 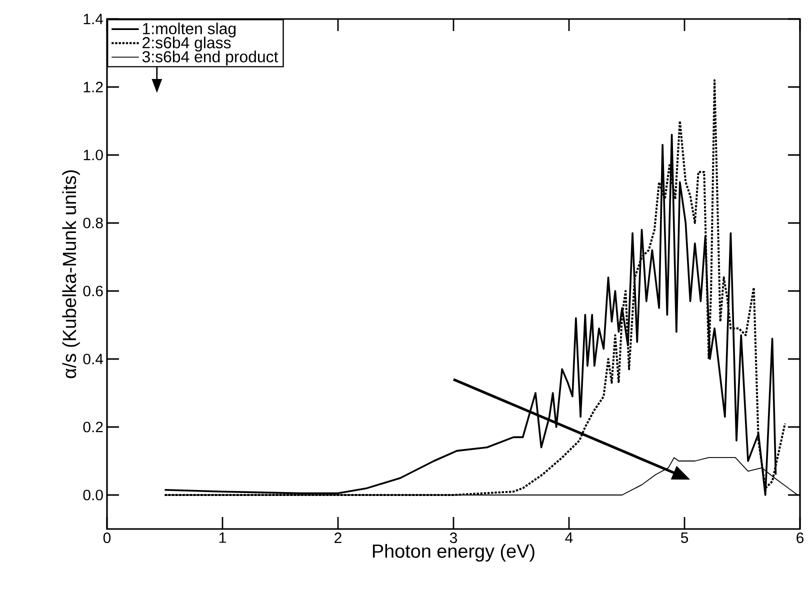 What do you see at coordinates (189, 30) in the screenshot?
I see `legend-label: 1:molten slag` at bounding box center [189, 30].